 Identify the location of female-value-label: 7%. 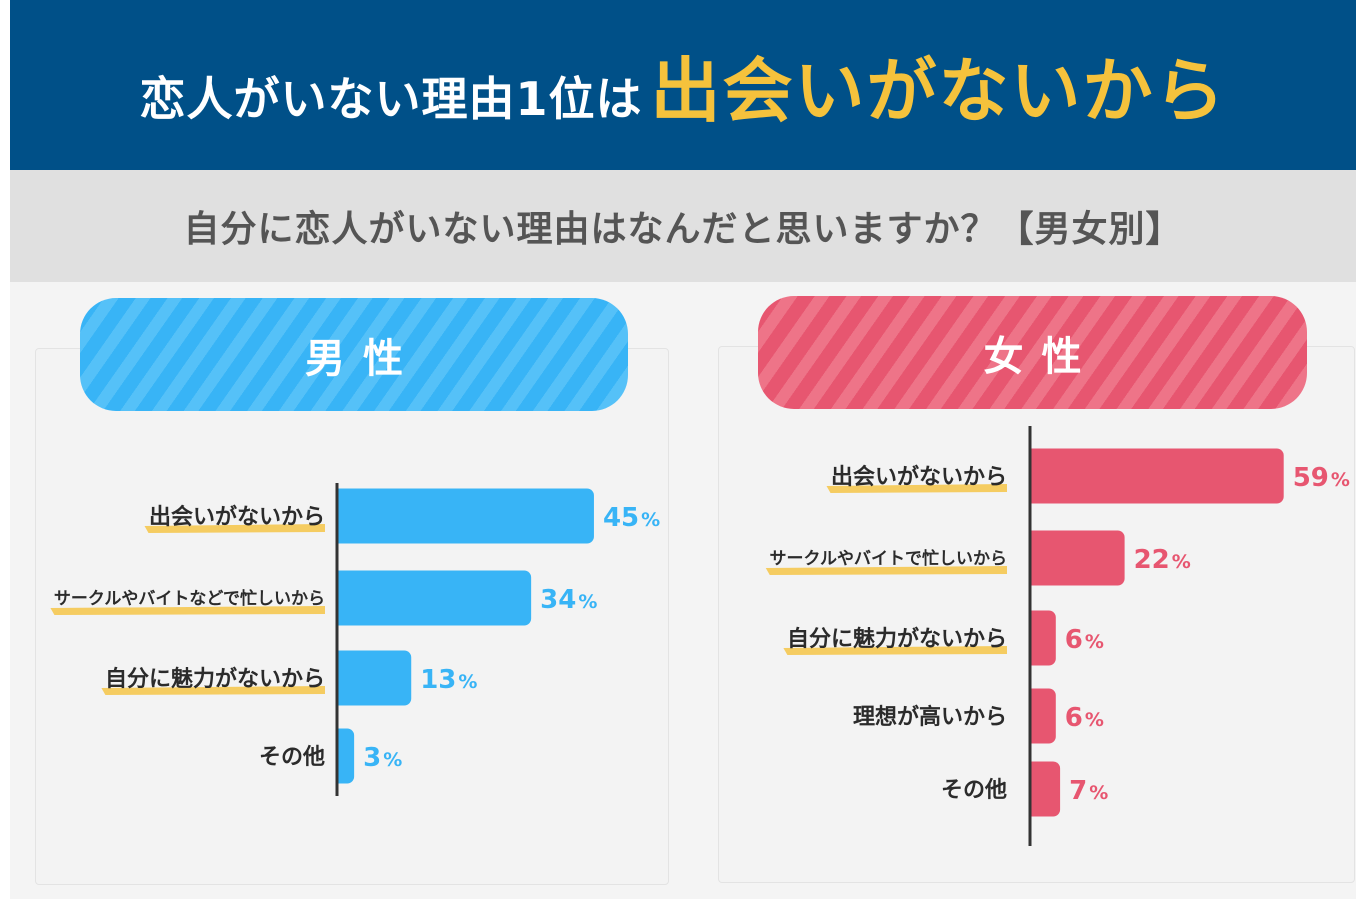
(1088, 791).